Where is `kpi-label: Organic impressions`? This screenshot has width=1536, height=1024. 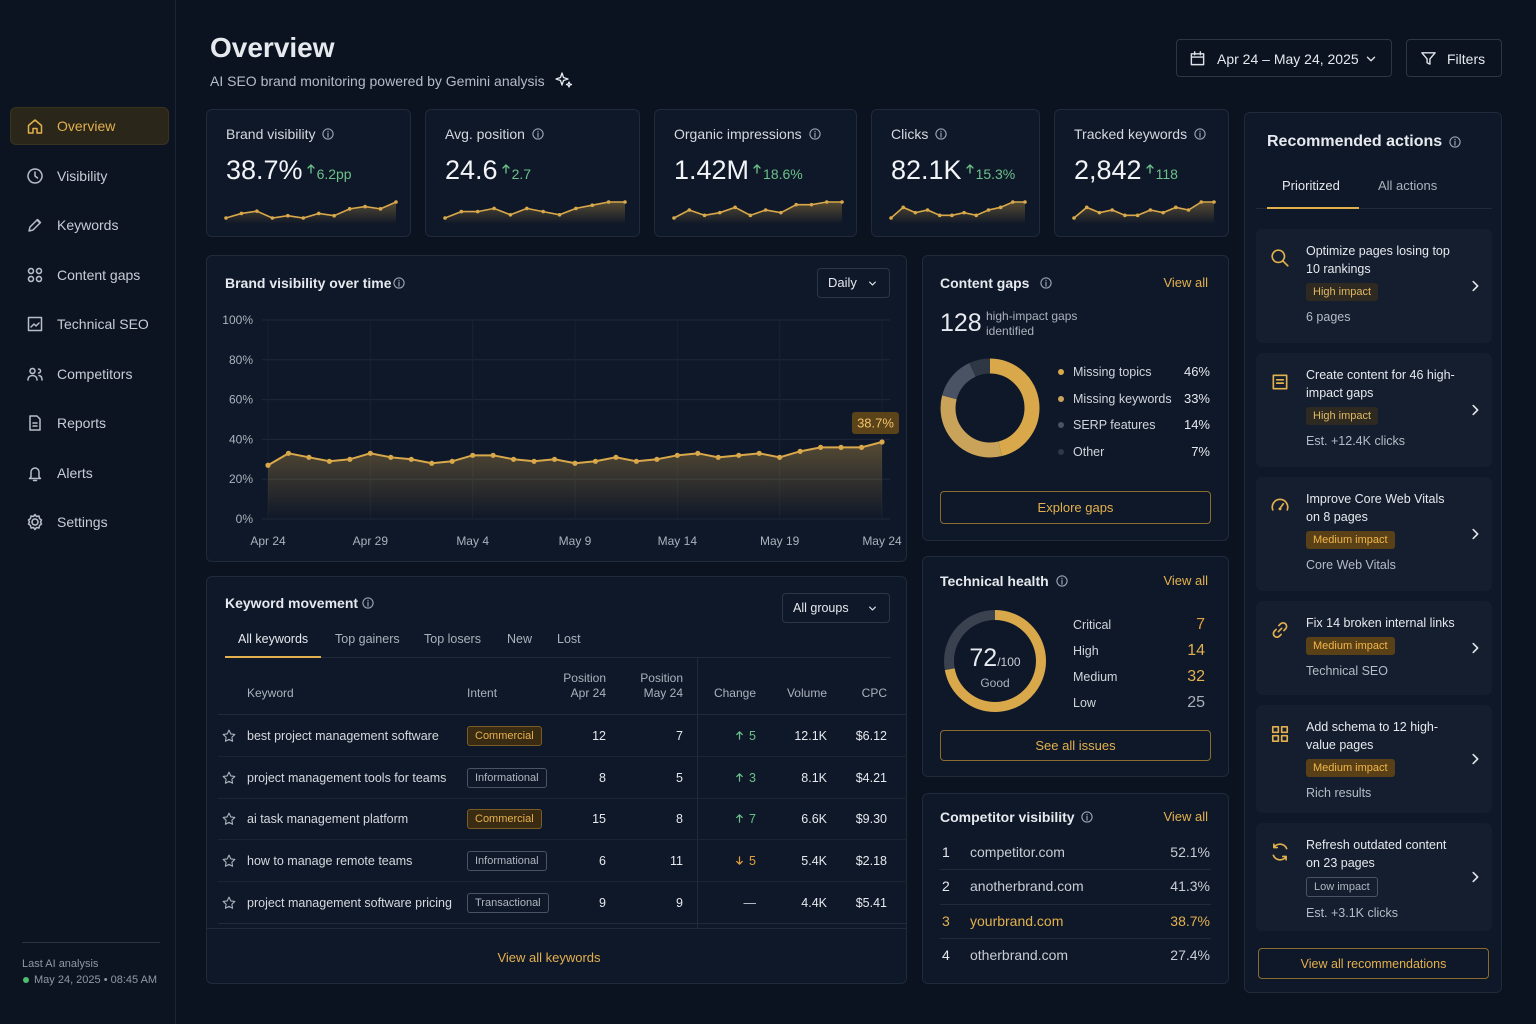
kpi-label: Organic impressions is located at coordinates (738, 134).